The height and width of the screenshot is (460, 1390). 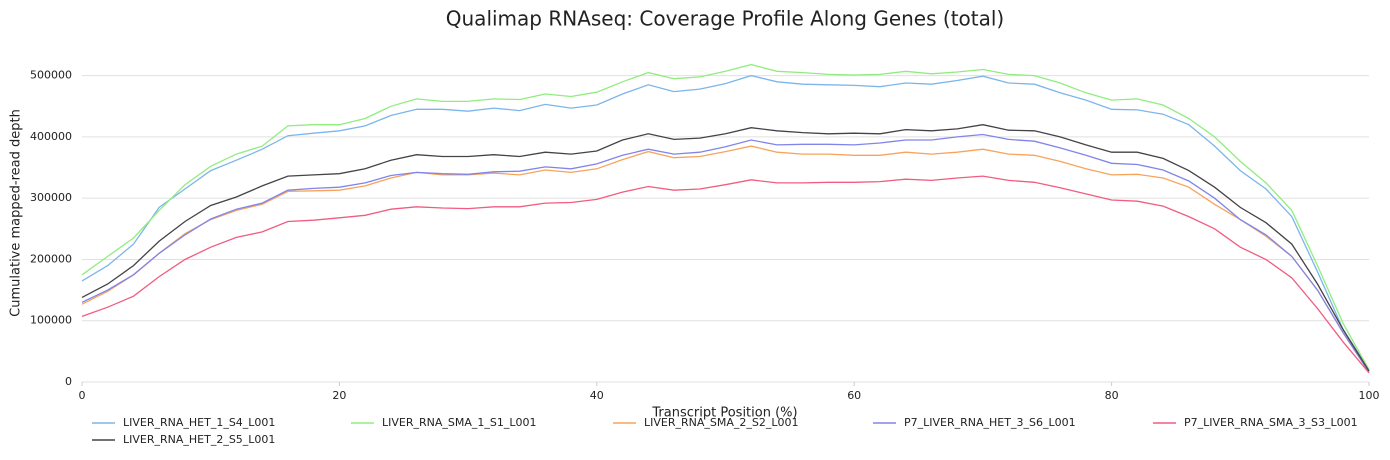 I want to click on legend-label: LIVER_RNA_SMA_2_S2_L001, so click(x=721, y=422).